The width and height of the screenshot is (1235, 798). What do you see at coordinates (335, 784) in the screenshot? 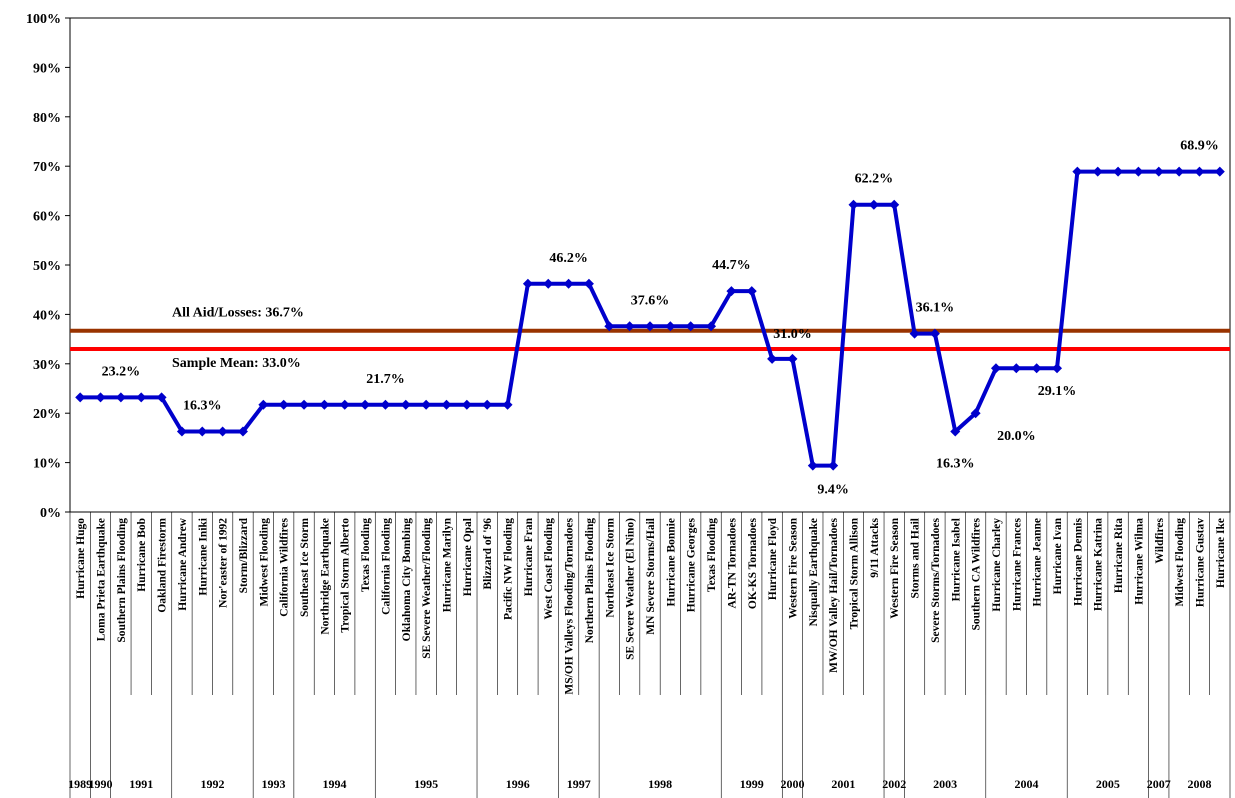
I see `year-label: 1994` at bounding box center [335, 784].